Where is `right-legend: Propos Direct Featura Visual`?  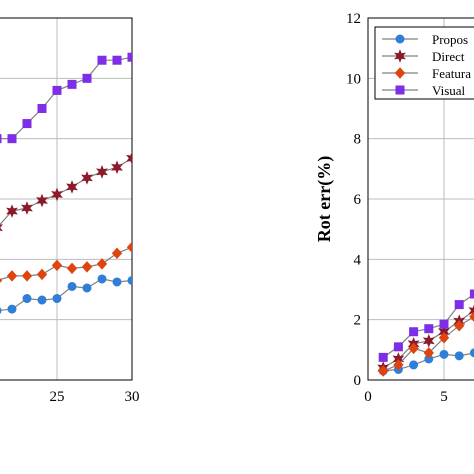 right-legend: Propos Direct Featura Visual is located at coordinates (424, 63).